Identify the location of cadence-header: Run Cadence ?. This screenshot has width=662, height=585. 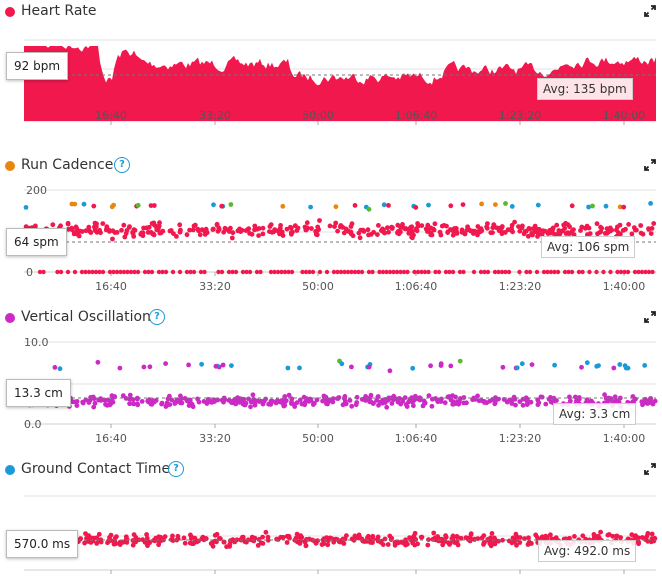
(331, 165).